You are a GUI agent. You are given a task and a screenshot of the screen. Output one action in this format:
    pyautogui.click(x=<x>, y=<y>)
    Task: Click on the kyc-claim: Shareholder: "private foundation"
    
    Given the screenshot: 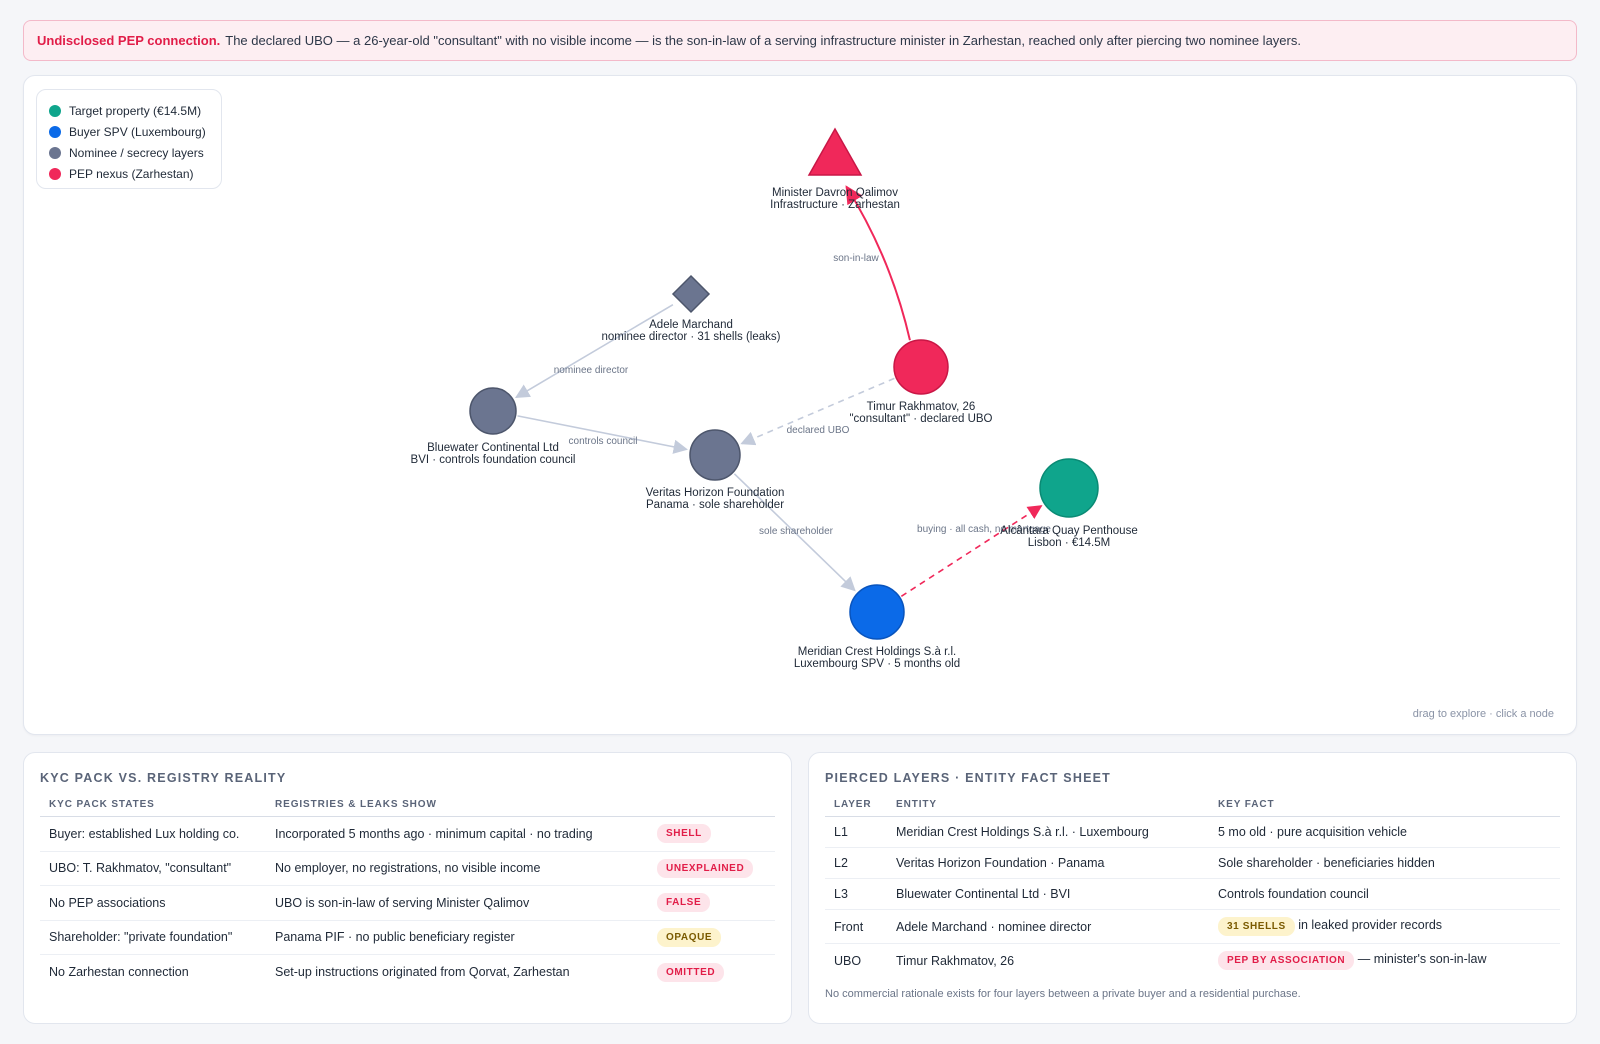 What is the action you would take?
    pyautogui.click(x=153, y=937)
    